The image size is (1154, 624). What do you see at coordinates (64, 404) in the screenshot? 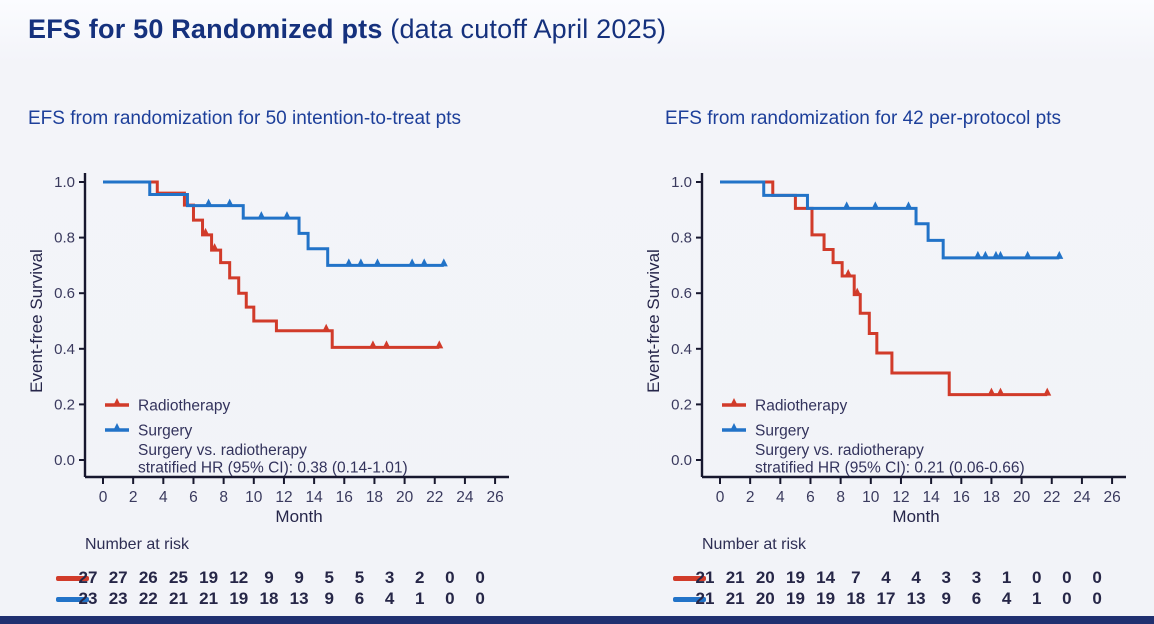
I see `y-tick-label: 0.2` at bounding box center [64, 404].